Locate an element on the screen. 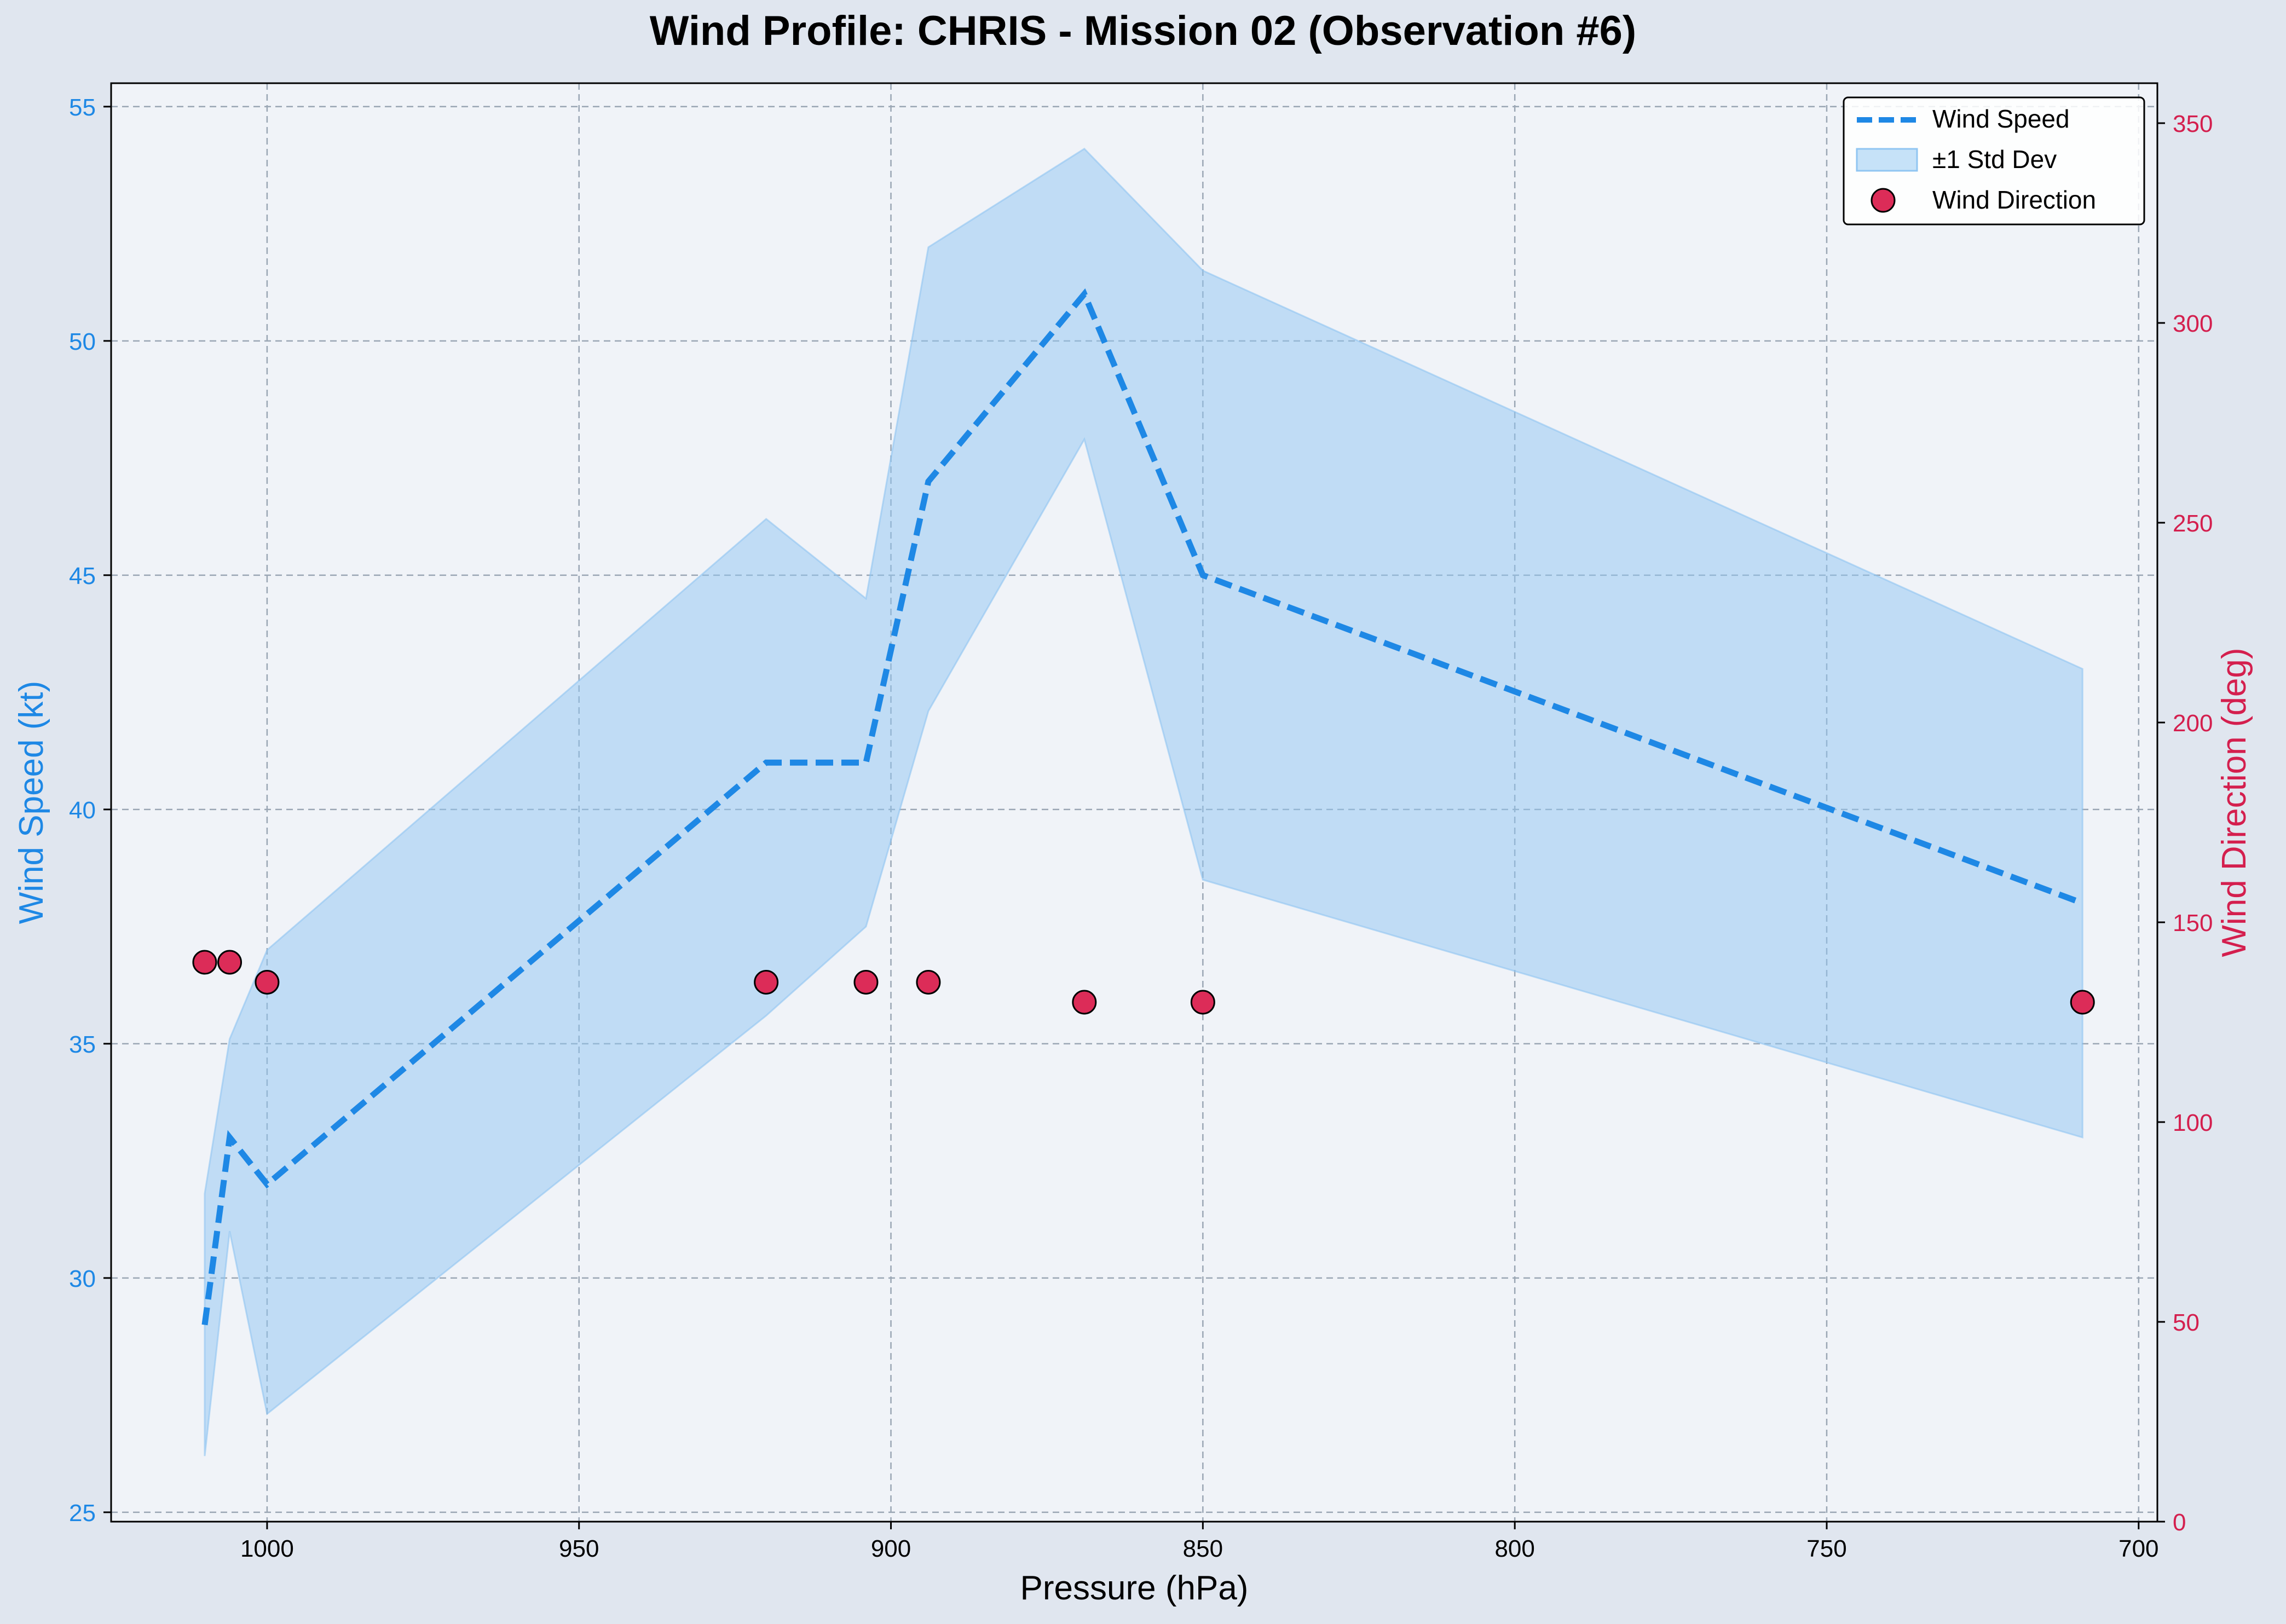 This screenshot has width=2286, height=1624. y2-tick-label: 250 is located at coordinates (2193, 523).